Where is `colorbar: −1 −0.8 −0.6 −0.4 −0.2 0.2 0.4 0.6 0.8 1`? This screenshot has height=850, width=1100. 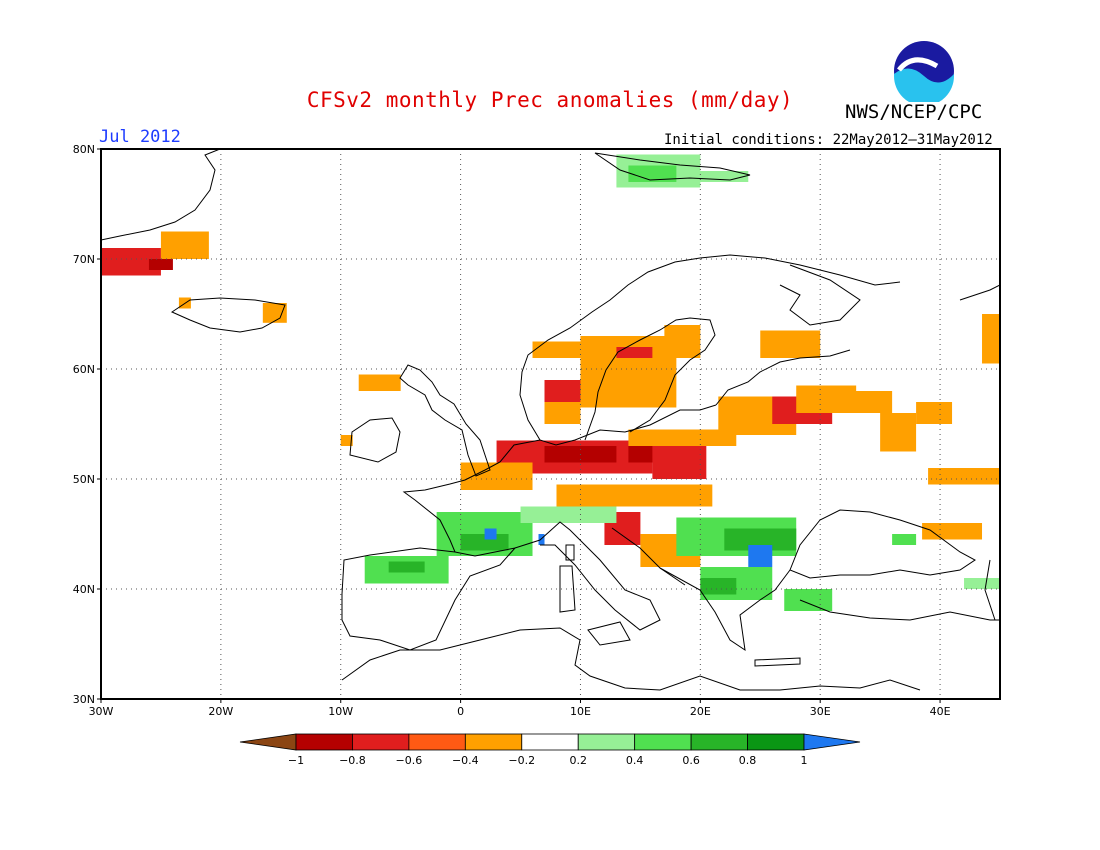
colorbar: −1 −0.8 −0.6 −0.4 −0.2 0.2 0.4 0.6 0.8 1 is located at coordinates (550, 750).